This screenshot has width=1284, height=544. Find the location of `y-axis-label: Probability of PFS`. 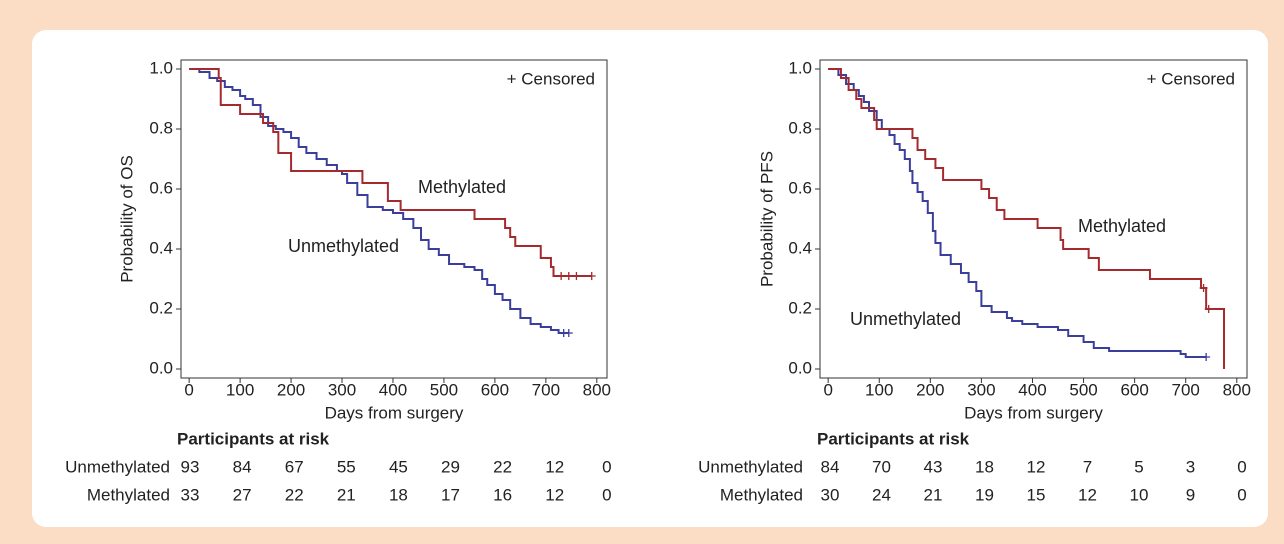

y-axis-label: Probability of PFS is located at coordinates (766, 219).